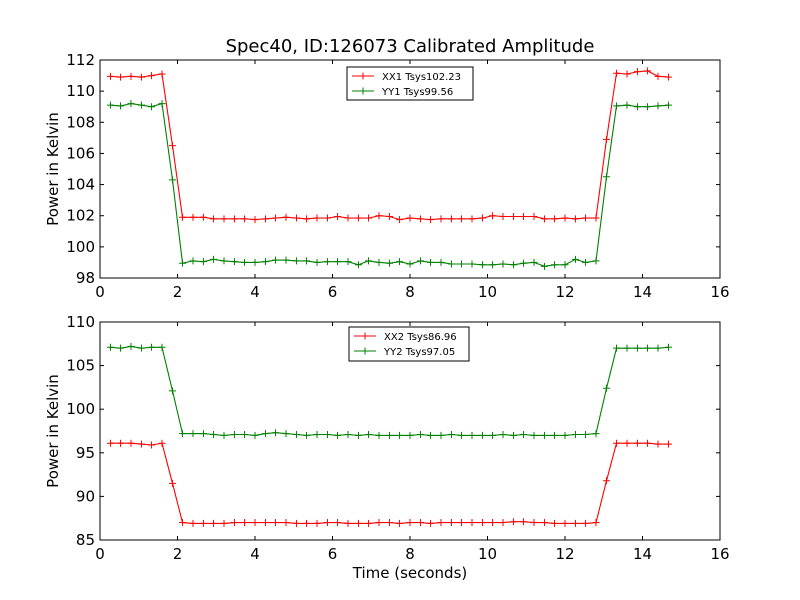 The height and width of the screenshot is (600, 800). Describe the element at coordinates (100, 554) in the screenshot. I see `x-tick-label: 0` at that location.